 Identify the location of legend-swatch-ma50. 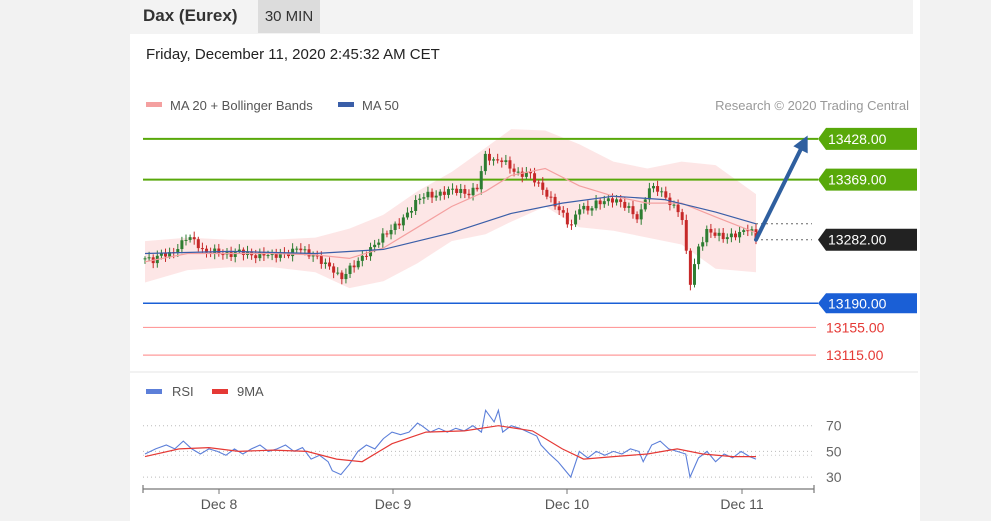
(346, 104).